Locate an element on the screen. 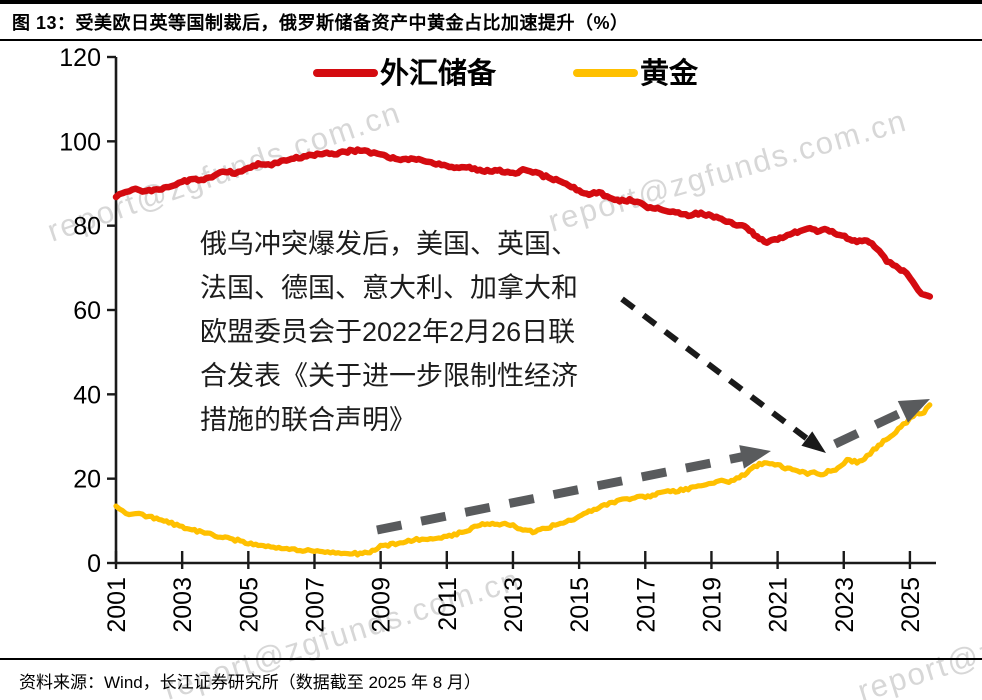 Image resolution: width=982 pixels, height=700 pixels. watermark-text: report@zgfunds.com.cn is located at coordinates (727, 171).